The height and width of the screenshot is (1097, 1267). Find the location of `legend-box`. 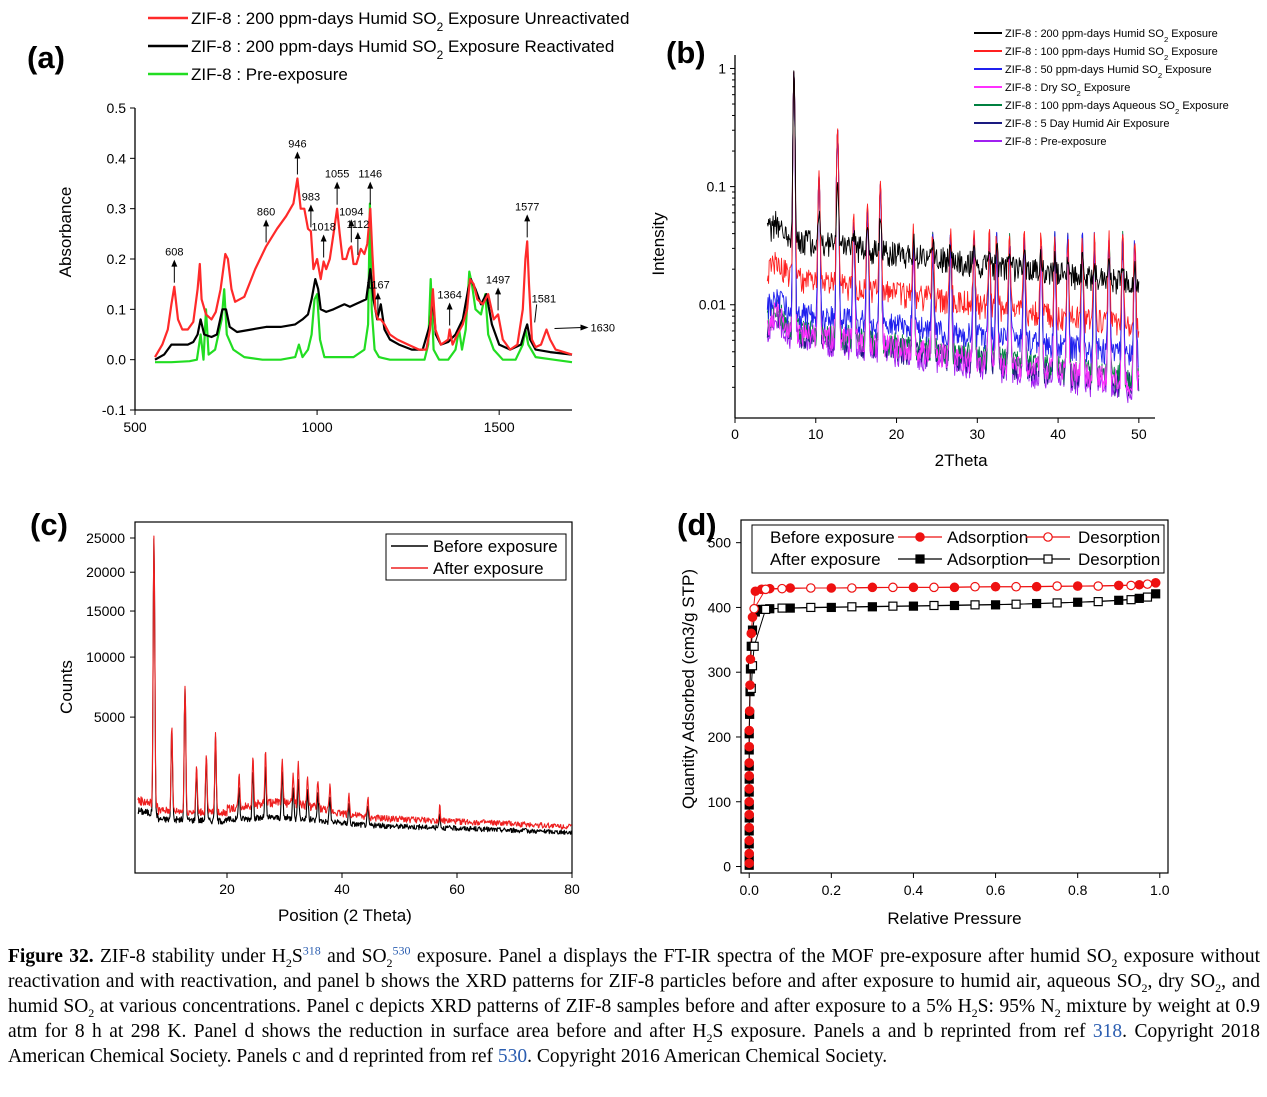

legend-box is located at coordinates (958, 549).